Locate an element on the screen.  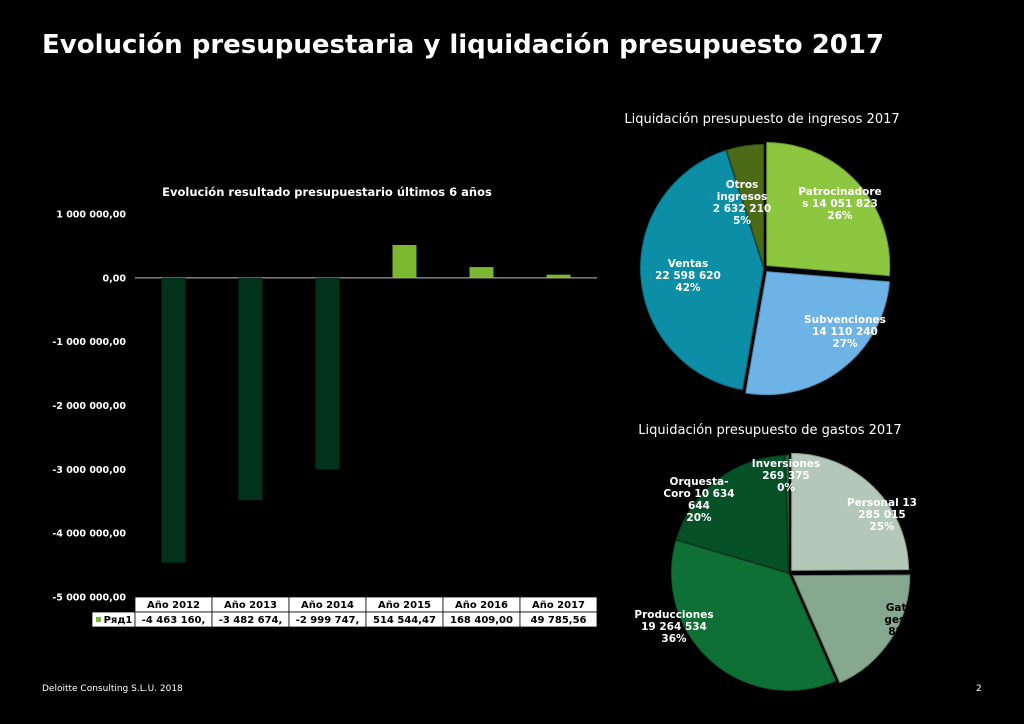
y-tick-label: -2 000 000,00 is located at coordinates (89, 406).